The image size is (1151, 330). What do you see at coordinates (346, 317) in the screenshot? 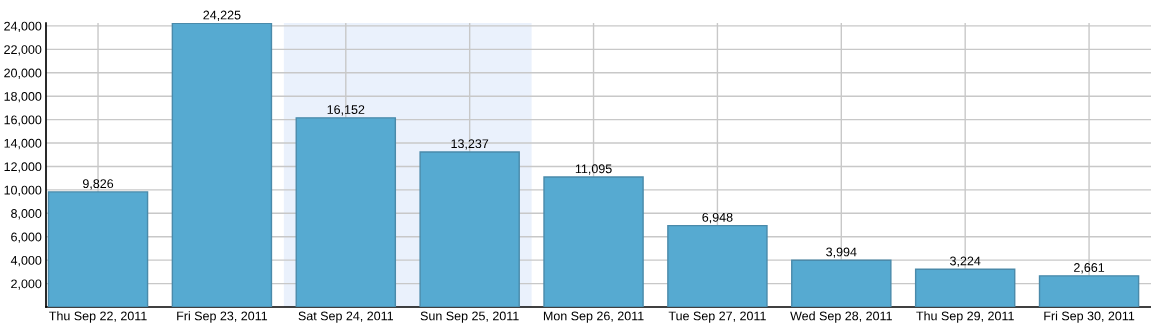
I see `x-tick-label: Sat Sep 24, 2011` at bounding box center [346, 317].